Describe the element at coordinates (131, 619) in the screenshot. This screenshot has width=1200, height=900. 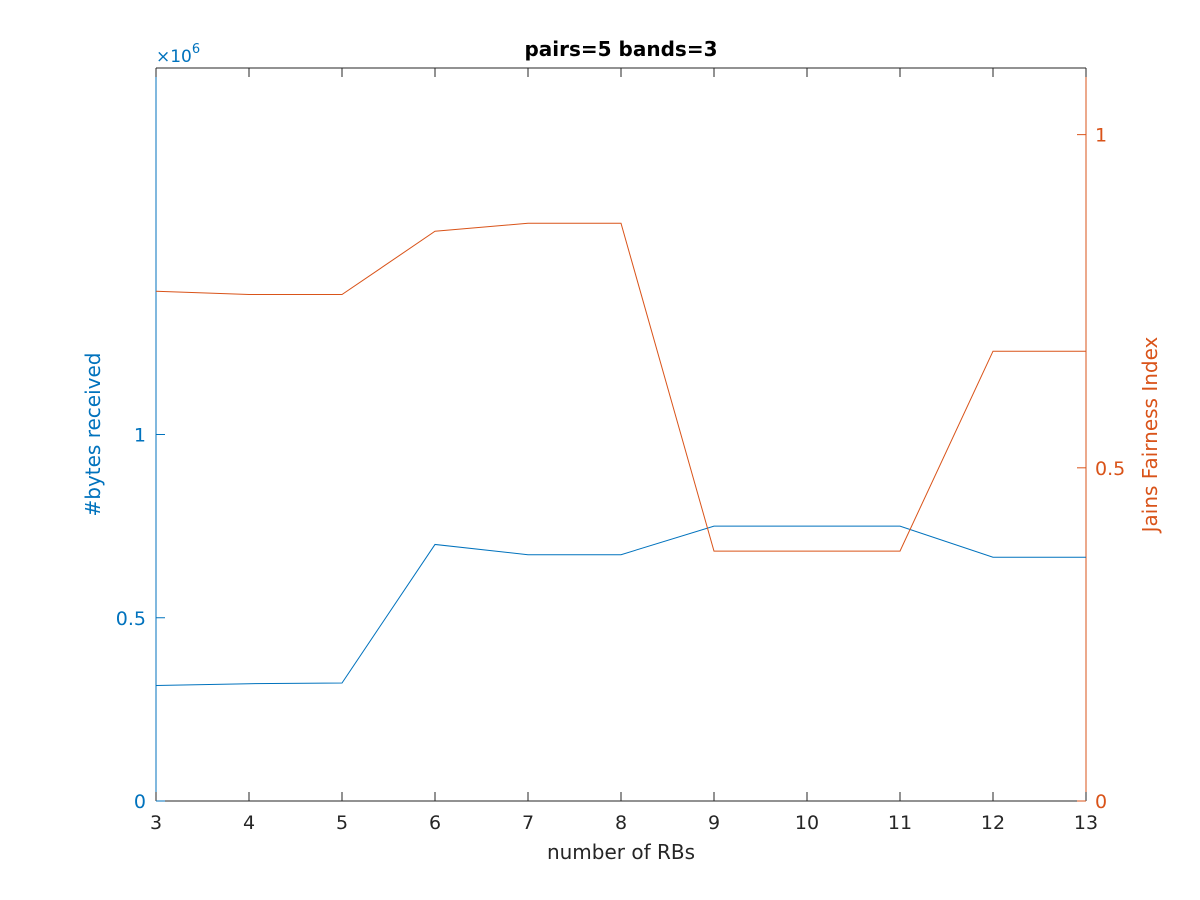
I see `y-left-tick-label: 0.5` at that location.